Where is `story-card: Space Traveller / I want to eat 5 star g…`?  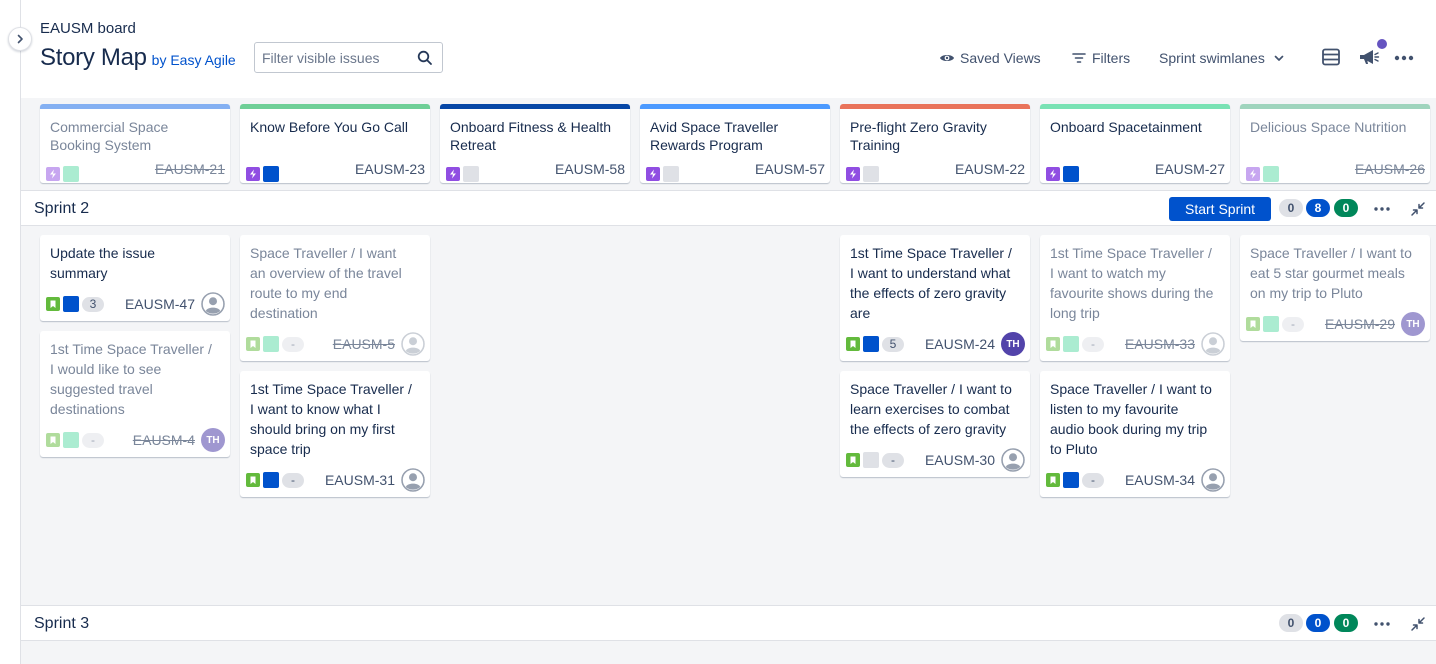
story-card: Space Traveller / I want to eat 5 star g… is located at coordinates (1335, 288).